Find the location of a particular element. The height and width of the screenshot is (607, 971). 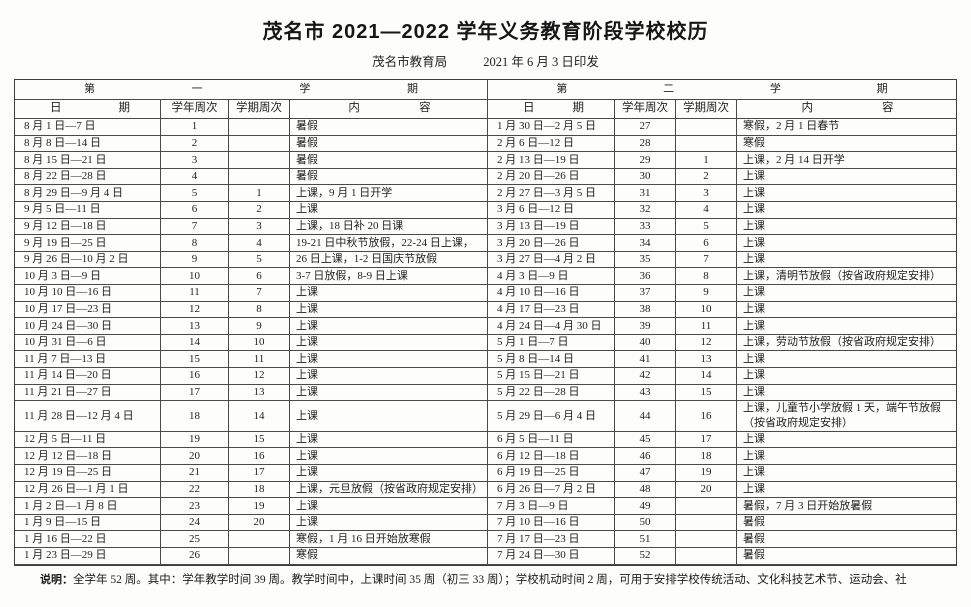

footnote-label: 说明： is located at coordinates (56, 579).